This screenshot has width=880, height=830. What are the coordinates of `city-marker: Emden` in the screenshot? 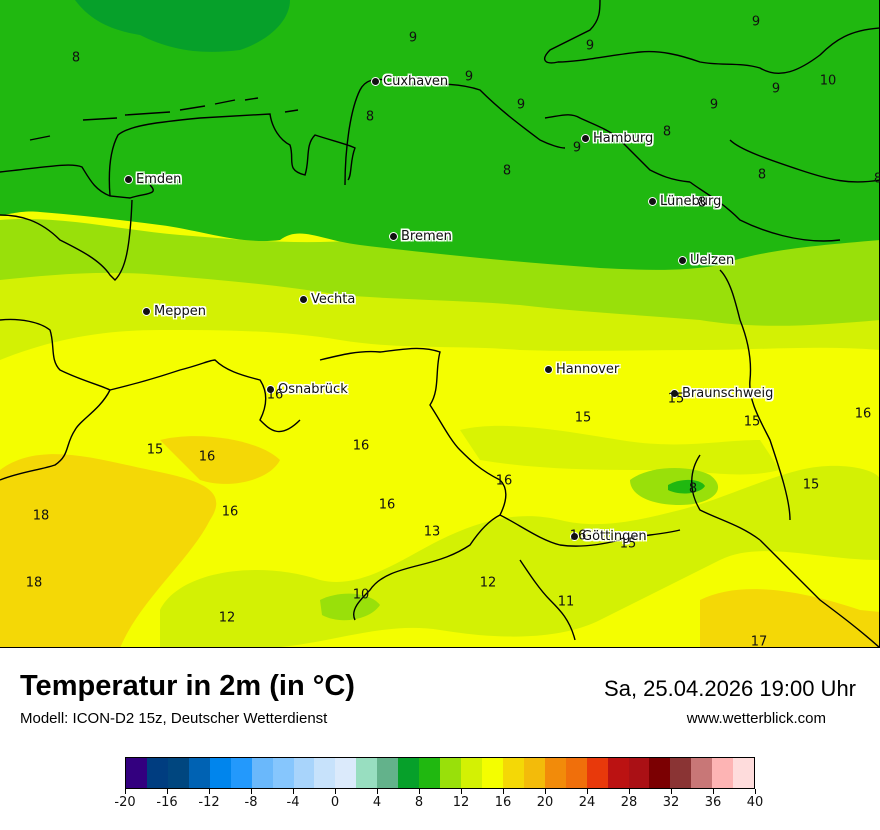 It's located at (152, 179).